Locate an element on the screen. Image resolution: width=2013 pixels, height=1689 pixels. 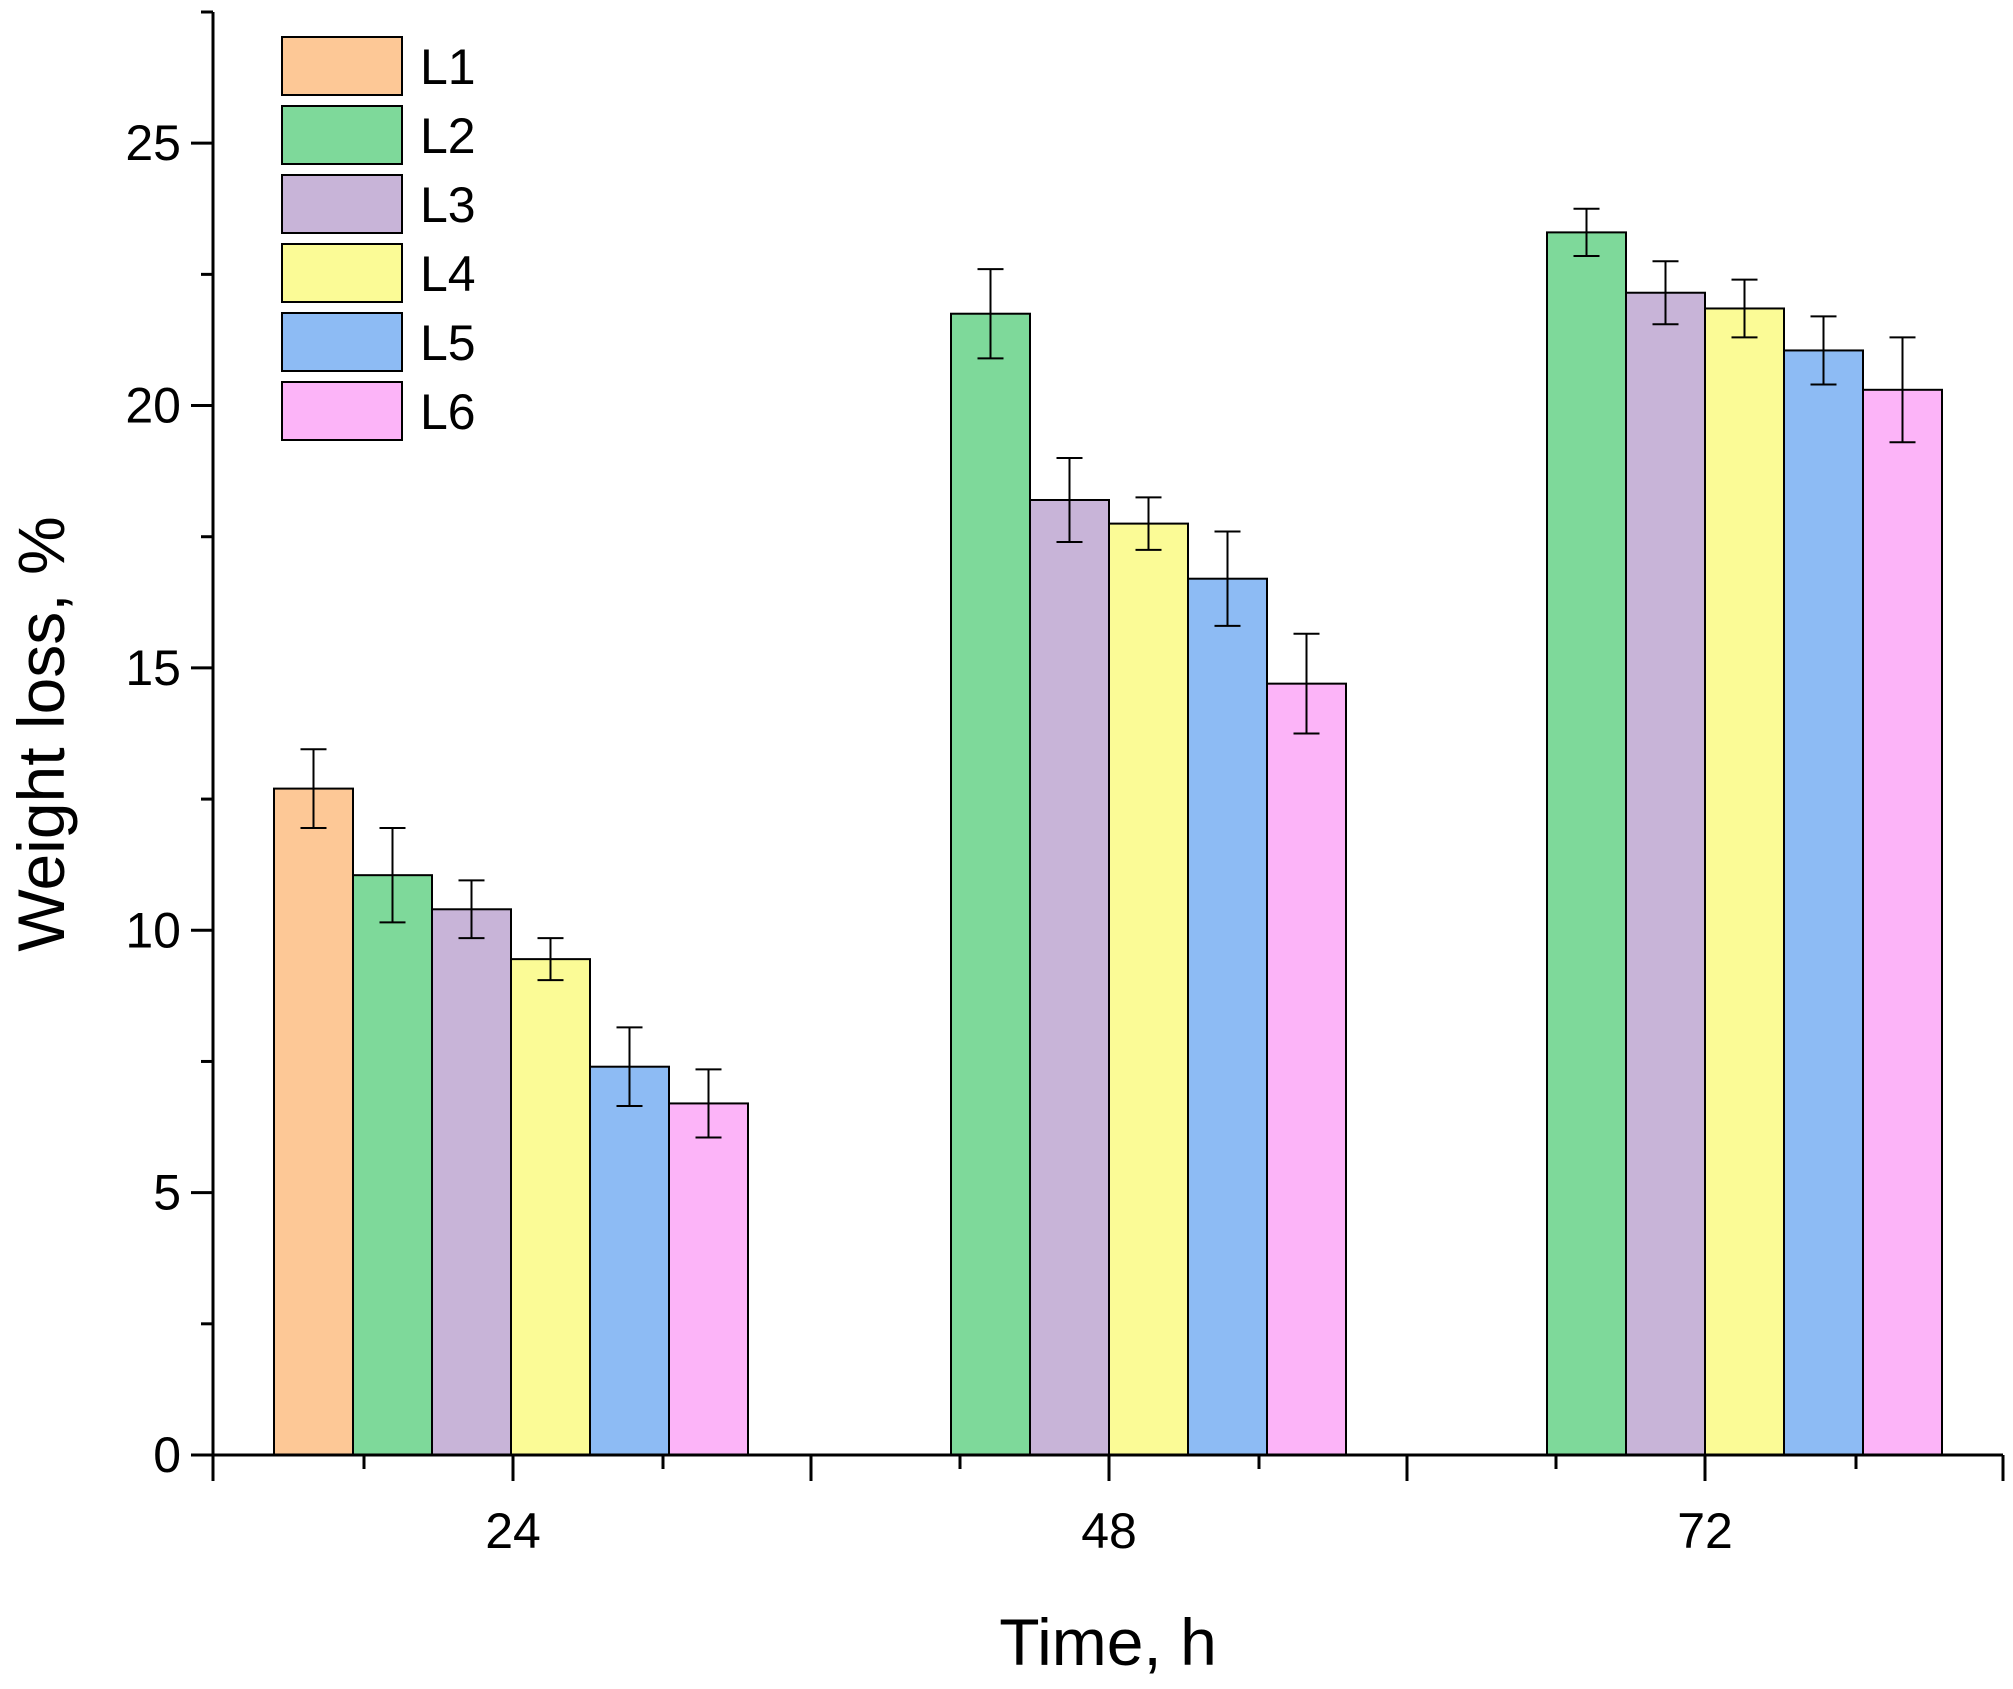
y-tick-label-0: 0 is located at coordinates (167, 1455).